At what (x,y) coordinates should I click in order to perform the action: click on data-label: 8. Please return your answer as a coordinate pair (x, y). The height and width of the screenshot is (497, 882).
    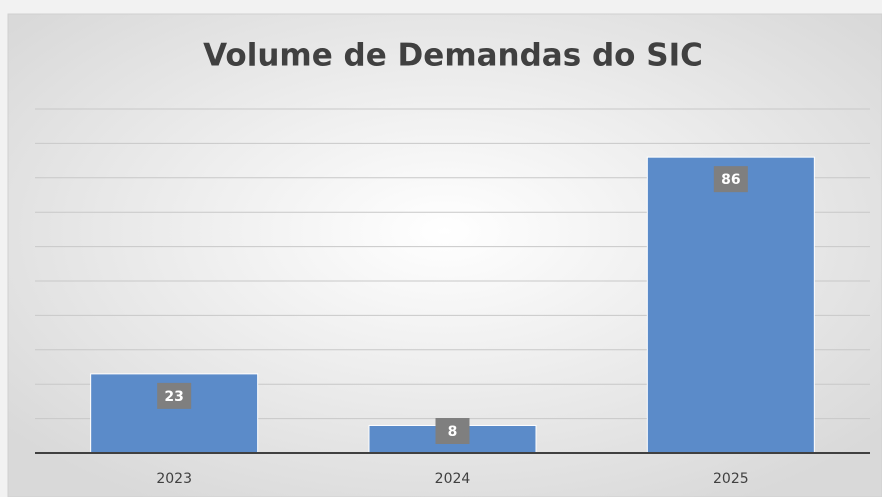
    Looking at the image, I should click on (453, 432).